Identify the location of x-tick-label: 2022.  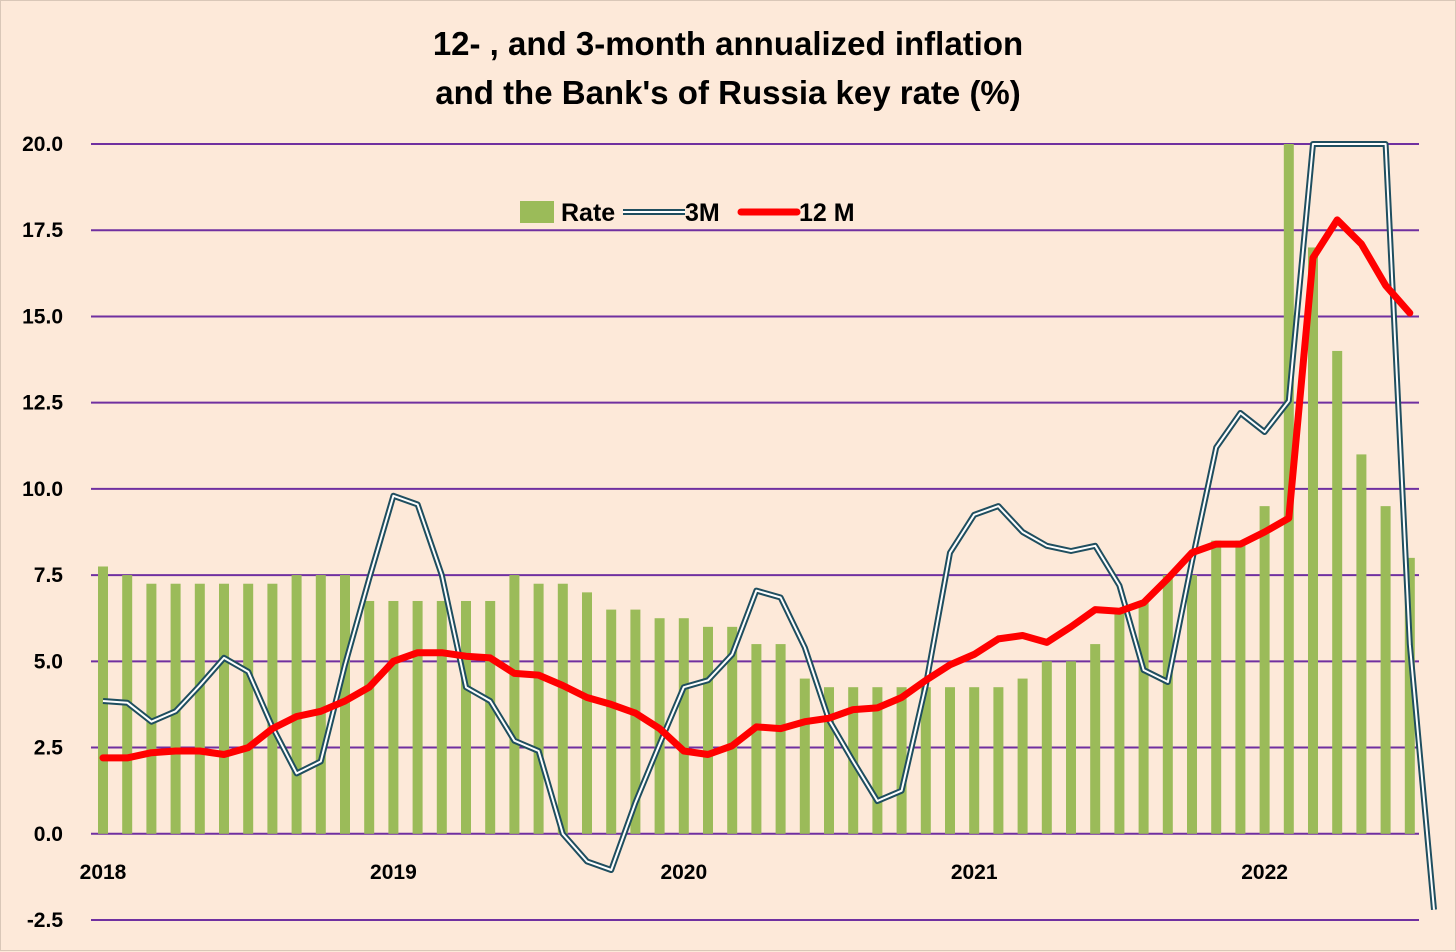
(1264, 872).